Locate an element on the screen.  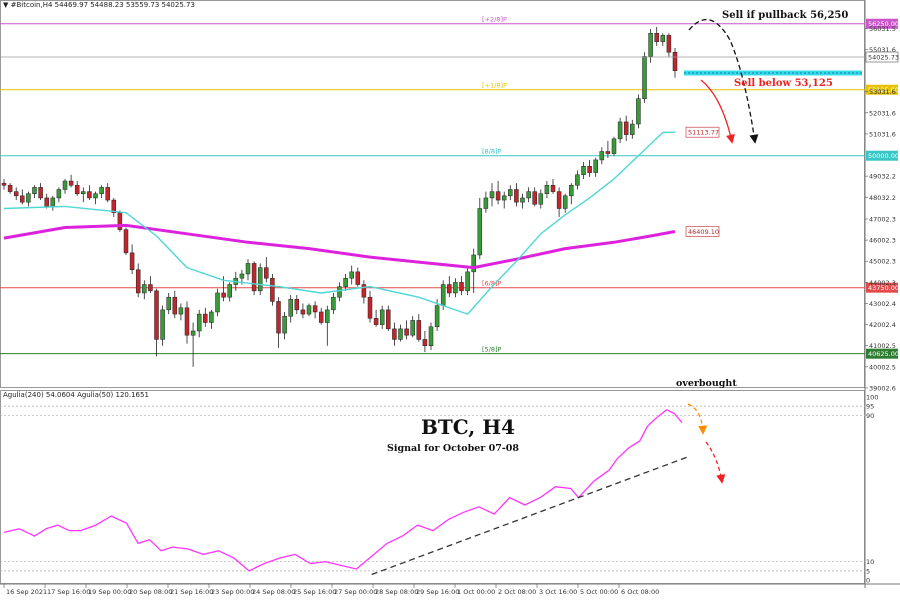
sma-slow-line is located at coordinates (339, 246).